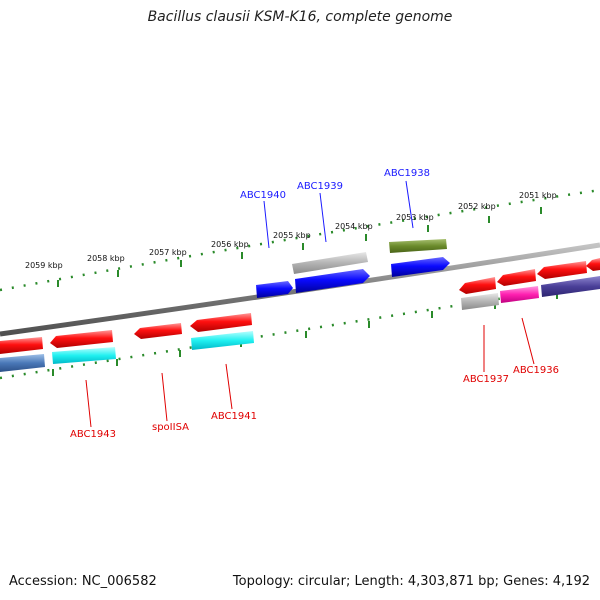 This screenshot has width=600, height=600. I want to click on tick-label: 2056 kbp, so click(230, 244).